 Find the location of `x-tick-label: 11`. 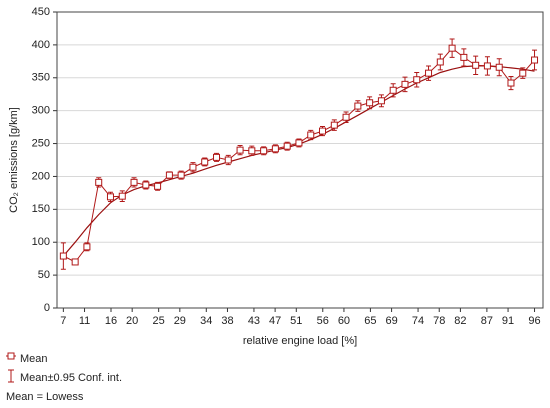

x-tick-label: 11 is located at coordinates (84, 321).